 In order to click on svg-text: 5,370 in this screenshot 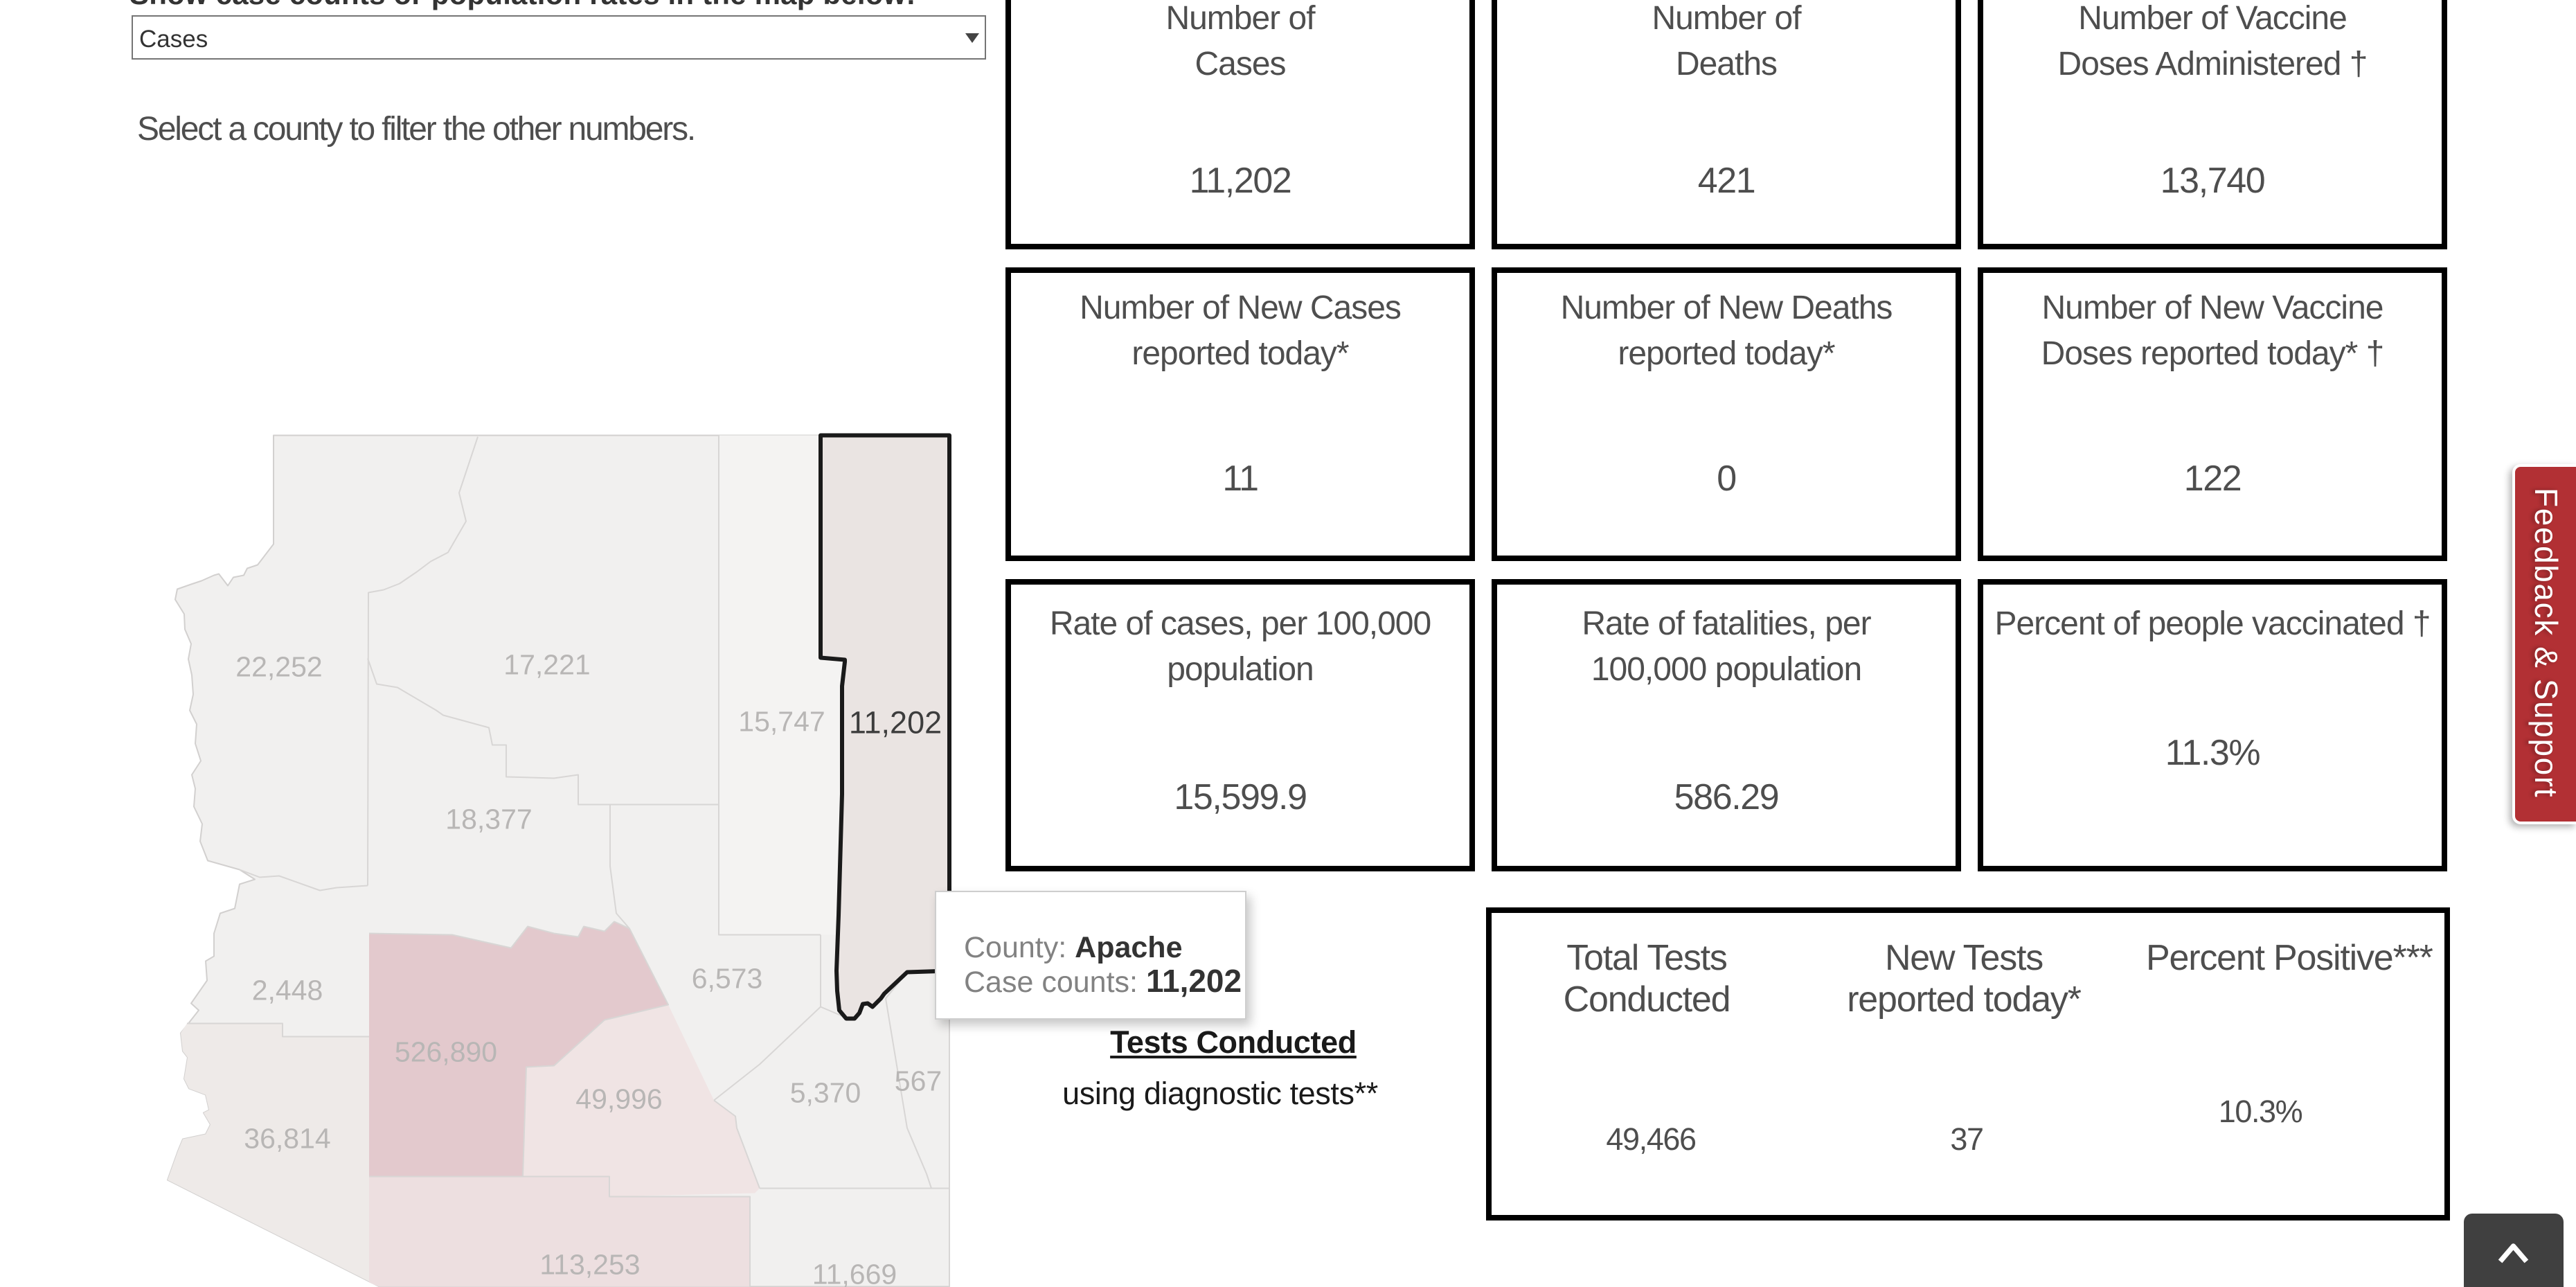, I will do `click(825, 1093)`.